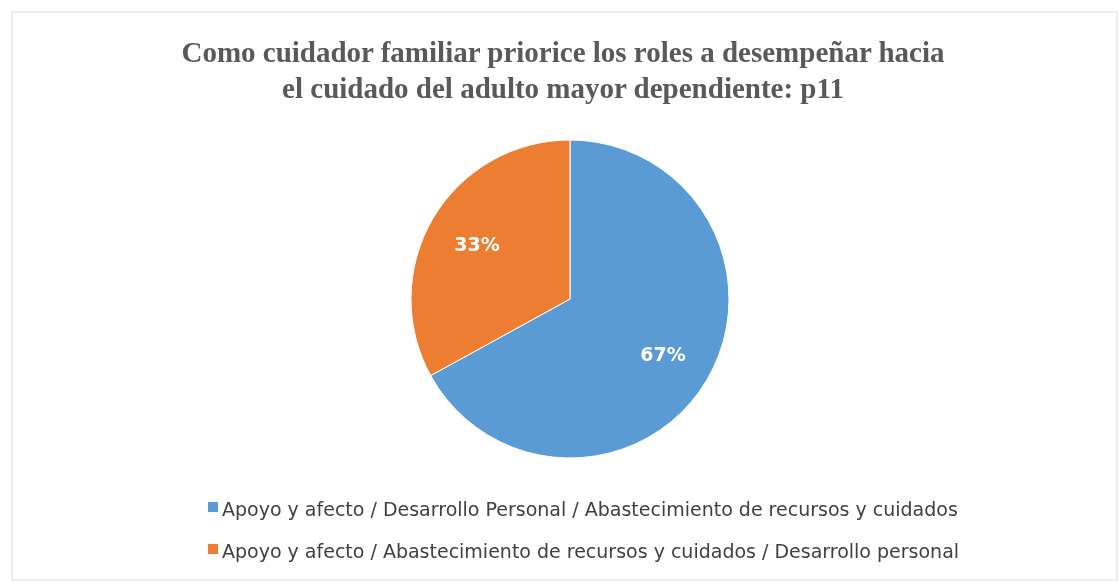 This screenshot has height=581, width=1118. I want to click on legend-label: Apoyo y afecto / Desarrollo Personal / Abastecimiento de recursos y cuidados, so click(590, 509).